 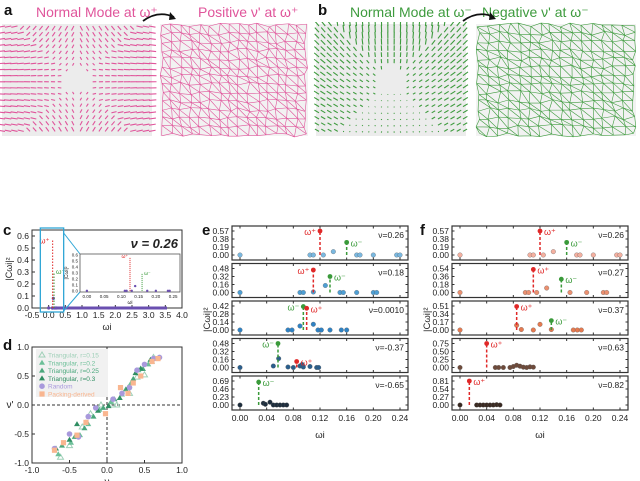 What do you see at coordinates (75, 278) in the screenshot?
I see `inset-y-tick-label: 0.2` at bounding box center [75, 278].